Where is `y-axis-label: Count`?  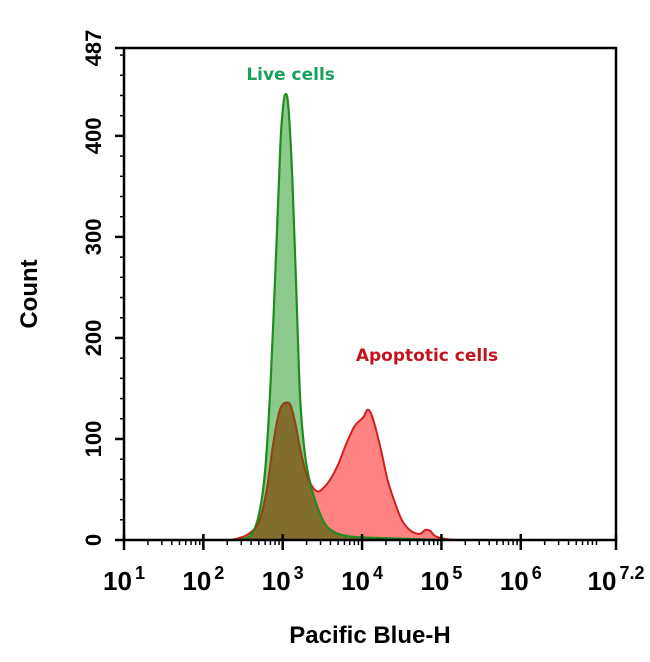 y-axis-label: Count is located at coordinates (29, 293).